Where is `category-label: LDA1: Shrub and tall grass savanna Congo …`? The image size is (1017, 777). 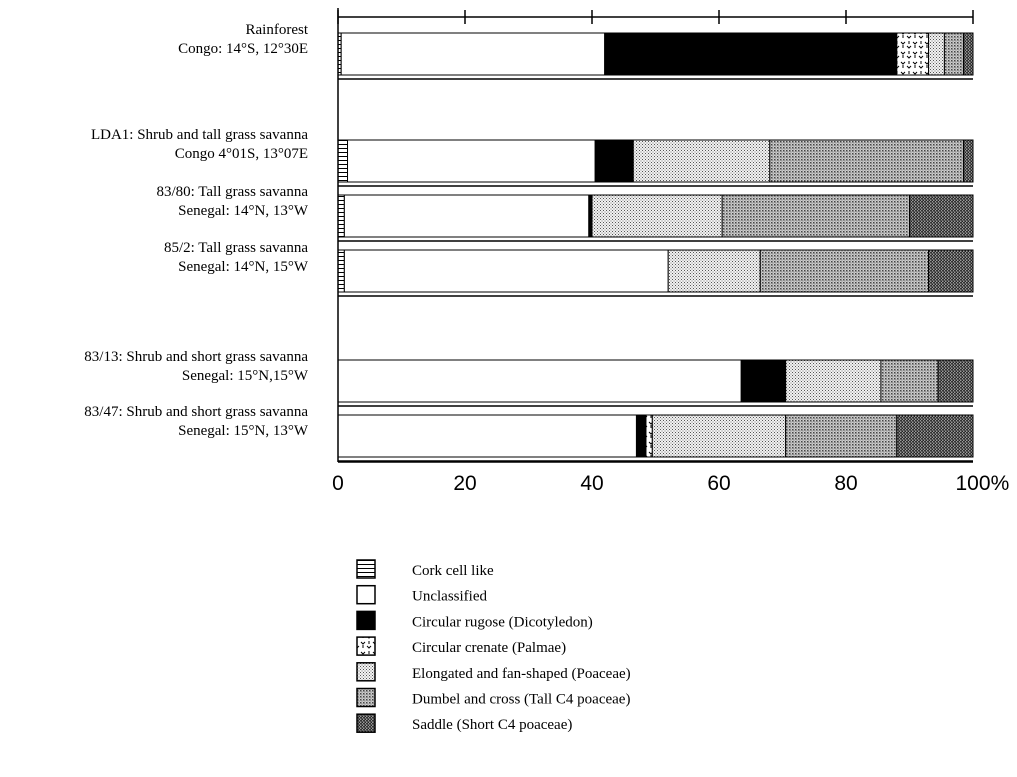 category-label: LDA1: Shrub and tall grass savanna Congo … is located at coordinates (199, 145).